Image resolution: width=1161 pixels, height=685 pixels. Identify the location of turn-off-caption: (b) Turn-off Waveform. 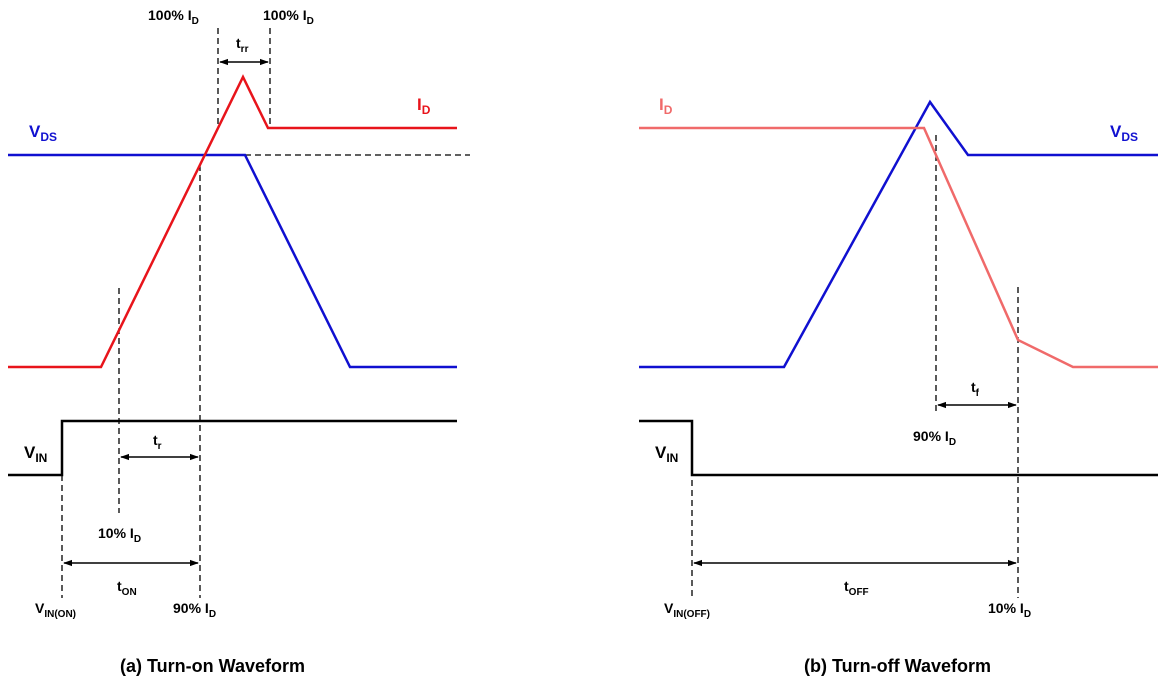
(897, 666).